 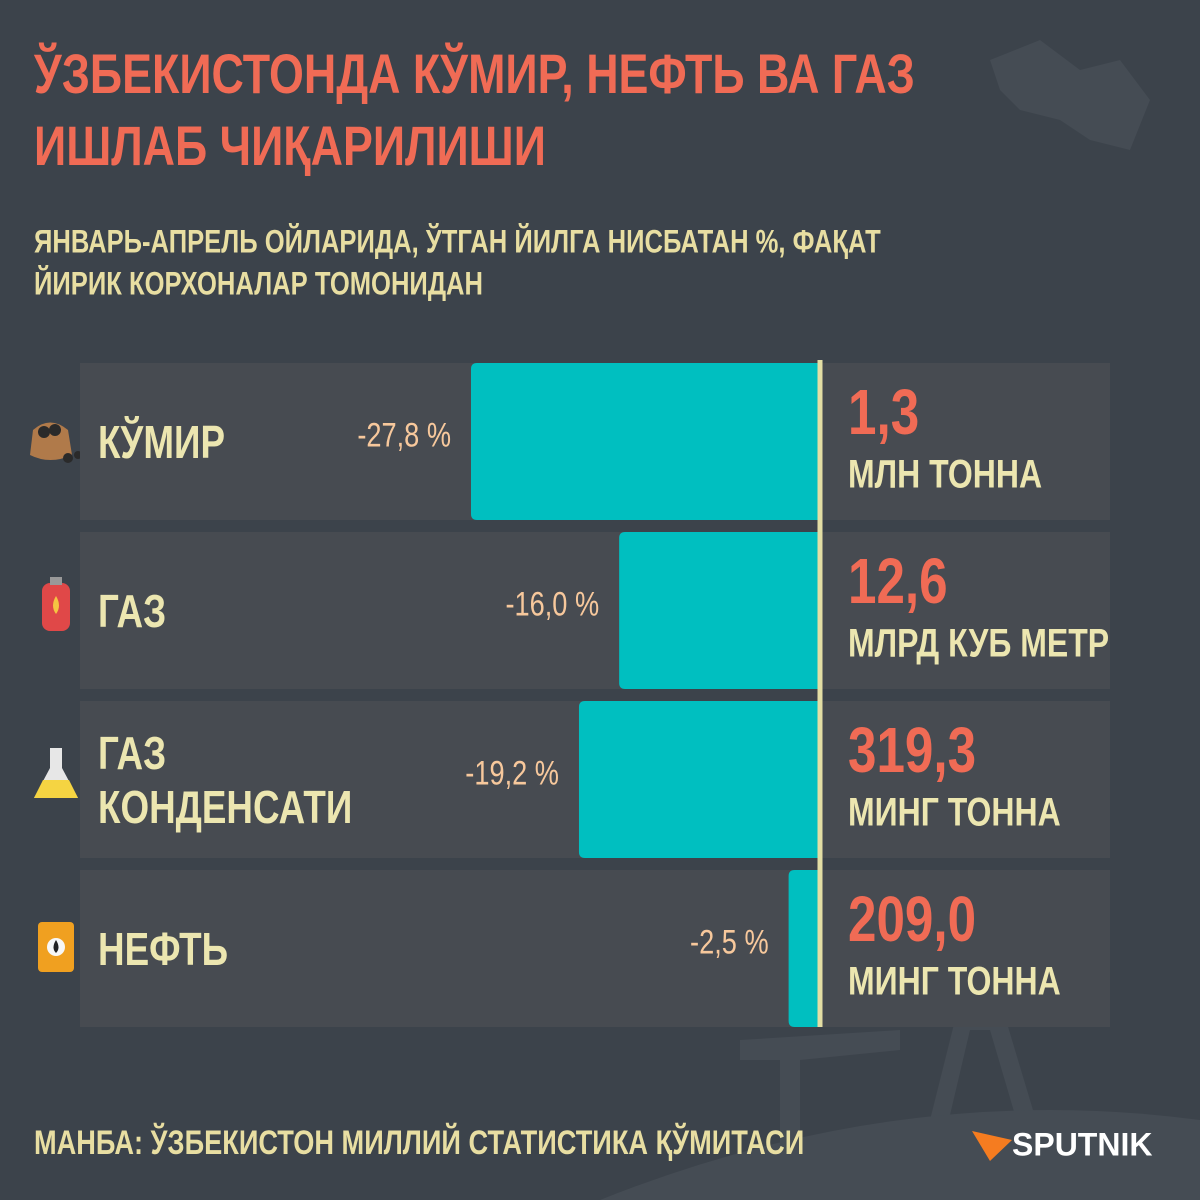 I want to click on icon-barrel, so click(x=56, y=947).